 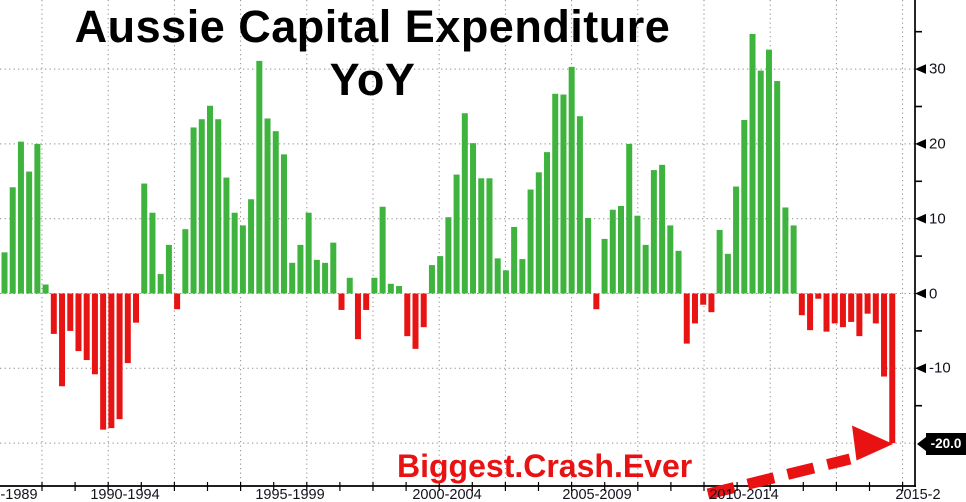 What do you see at coordinates (779, 476) in the screenshot?
I see `crash-arrow-dashed-line` at bounding box center [779, 476].